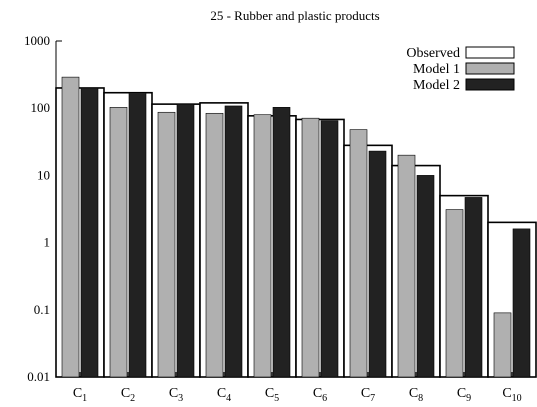 This screenshot has width=537, height=407. I want to click on x-tick-subscript: 4, so click(228, 398).